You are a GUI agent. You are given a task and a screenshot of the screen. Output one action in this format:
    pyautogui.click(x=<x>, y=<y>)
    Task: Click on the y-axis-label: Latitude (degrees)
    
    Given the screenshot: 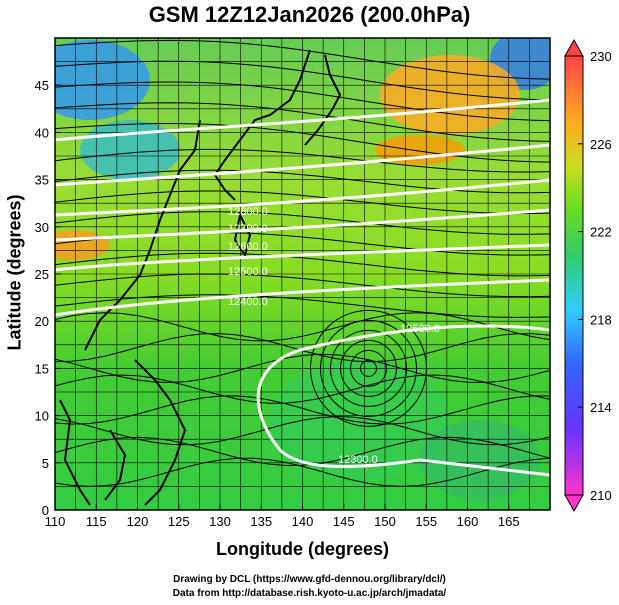 What is the action you would take?
    pyautogui.click(x=14, y=272)
    